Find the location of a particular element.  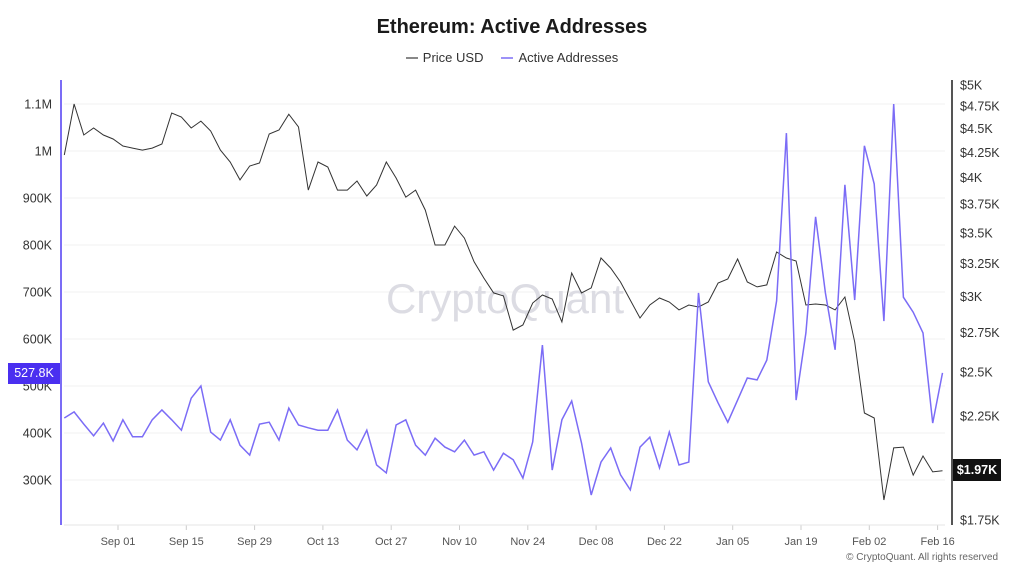

x-tick-label: Sep 01 is located at coordinates (118, 542).